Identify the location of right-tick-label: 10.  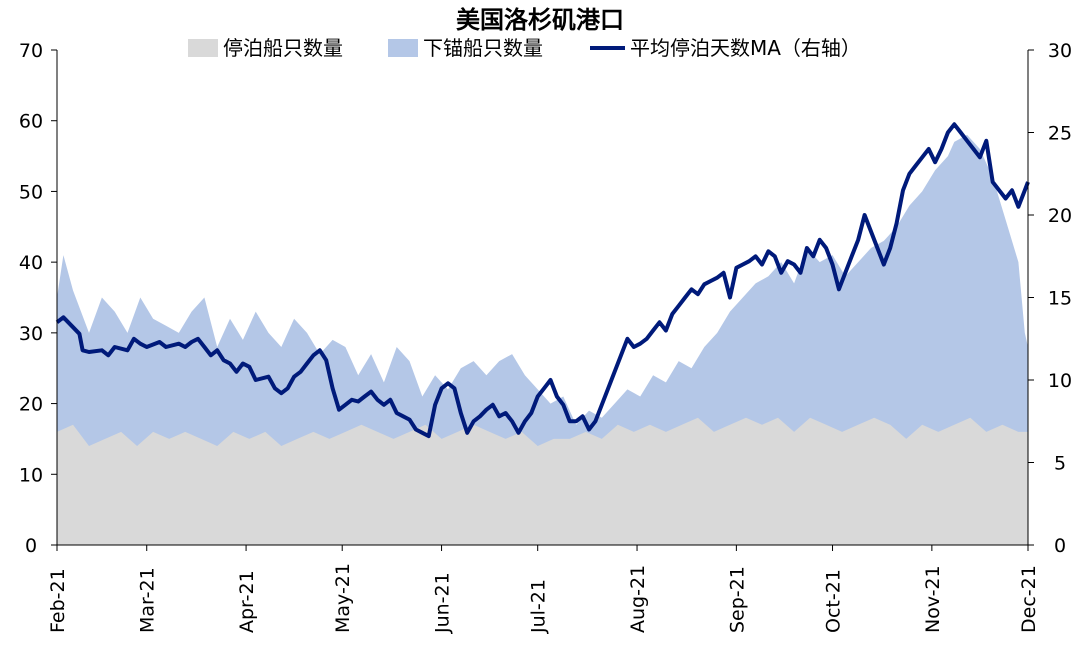
(1060, 381).